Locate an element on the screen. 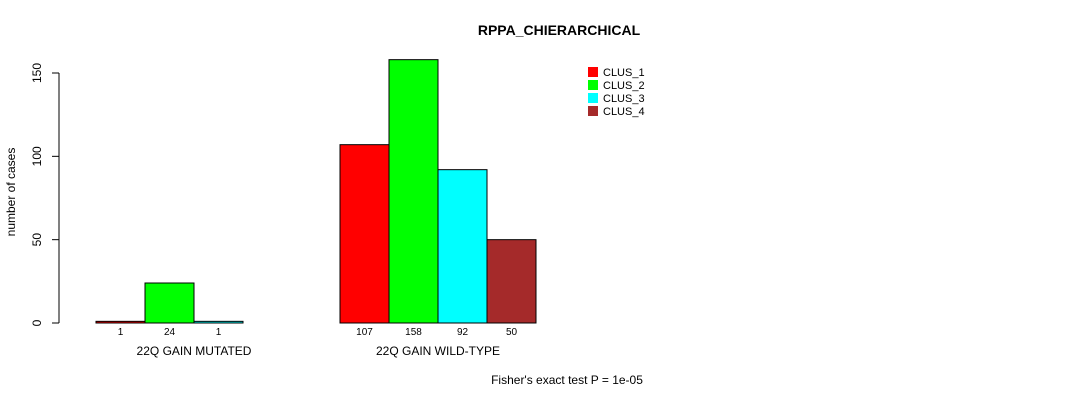 This screenshot has height=400, width=1090. y-tick-label: 150 is located at coordinates (37, 73).